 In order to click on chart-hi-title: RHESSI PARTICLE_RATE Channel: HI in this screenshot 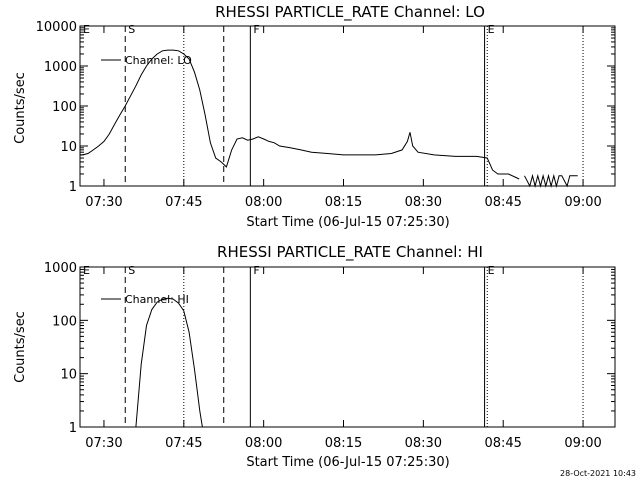, I will do `click(350, 252)`.